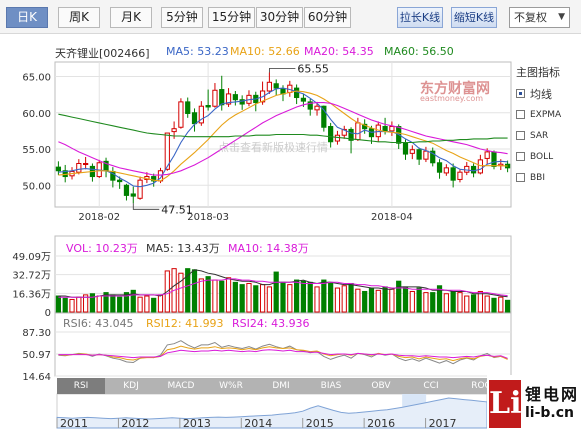 The image size is (581, 431). What do you see at coordinates (177, 209) in the screenshot?
I see `low-price-label: 47.51` at bounding box center [177, 209].